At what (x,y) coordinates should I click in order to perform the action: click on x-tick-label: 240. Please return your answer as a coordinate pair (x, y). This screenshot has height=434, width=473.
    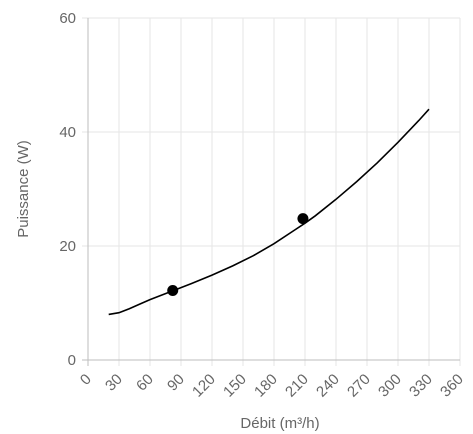
    Looking at the image, I should click on (328, 386).